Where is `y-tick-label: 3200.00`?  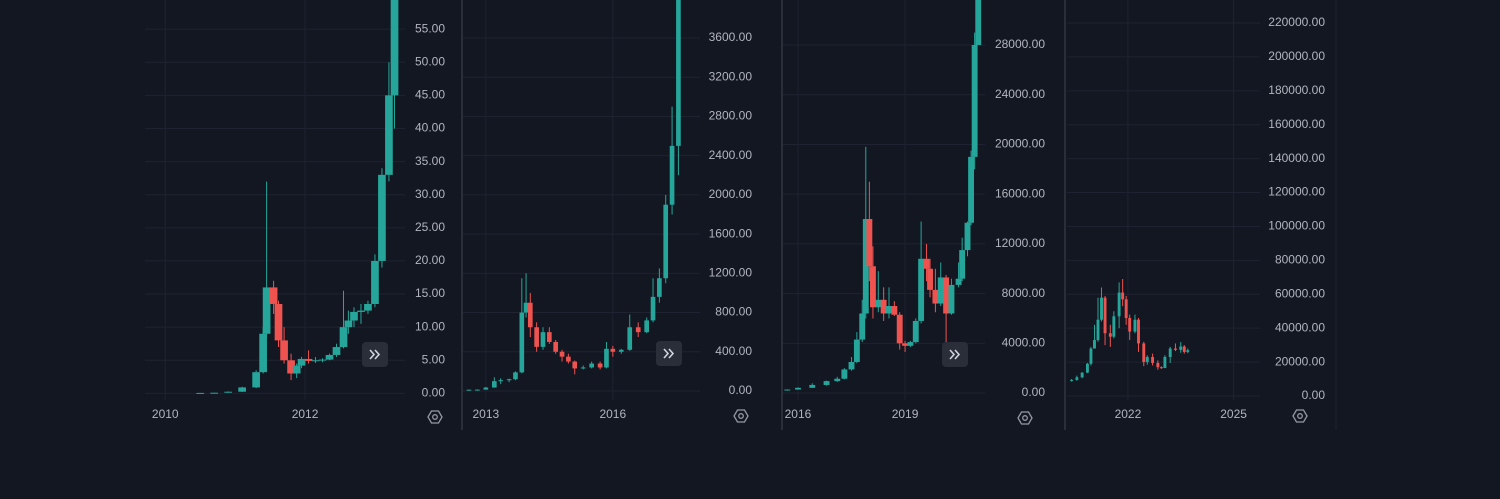
y-tick-label: 3200.00 is located at coordinates (731, 76).